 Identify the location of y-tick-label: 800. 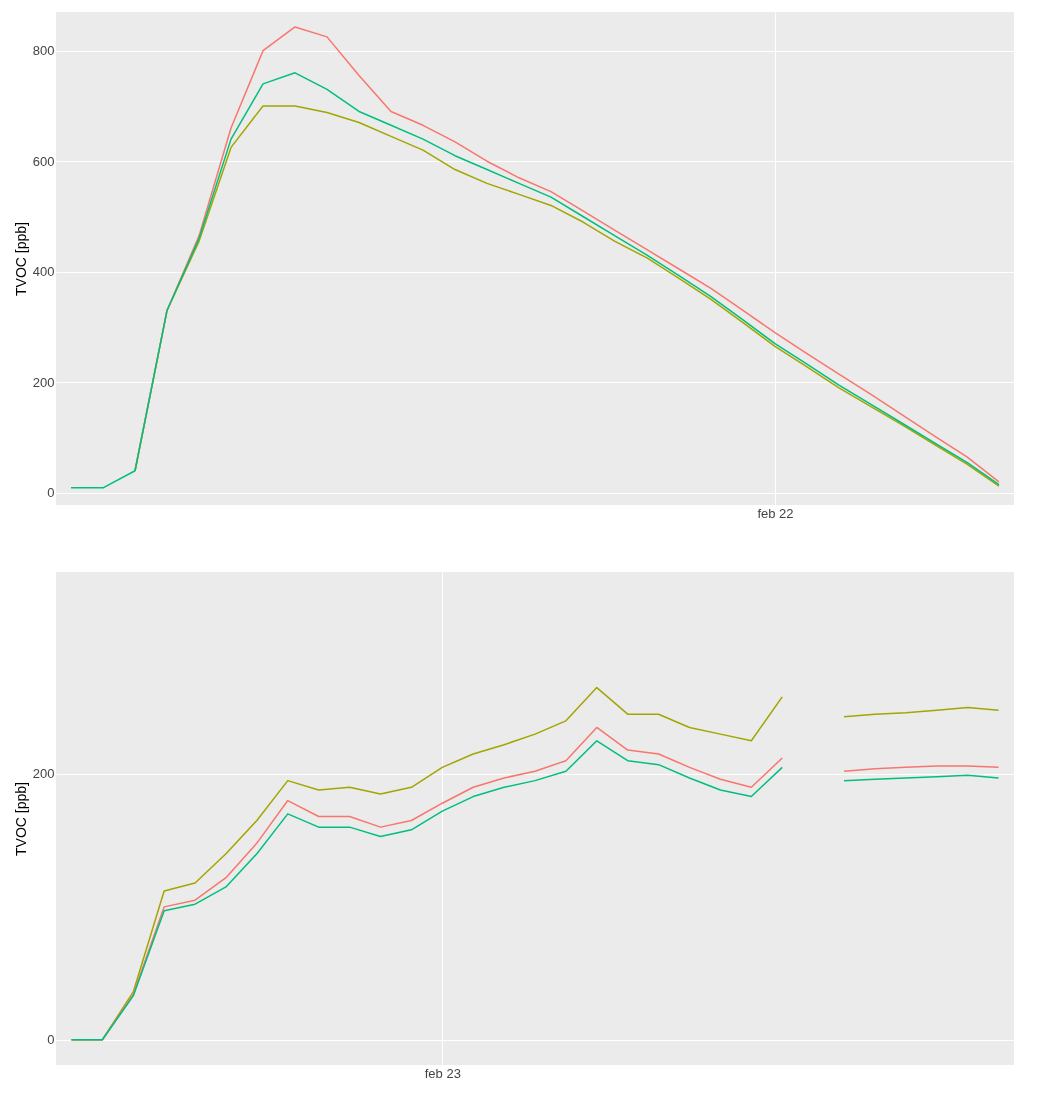
(43, 51).